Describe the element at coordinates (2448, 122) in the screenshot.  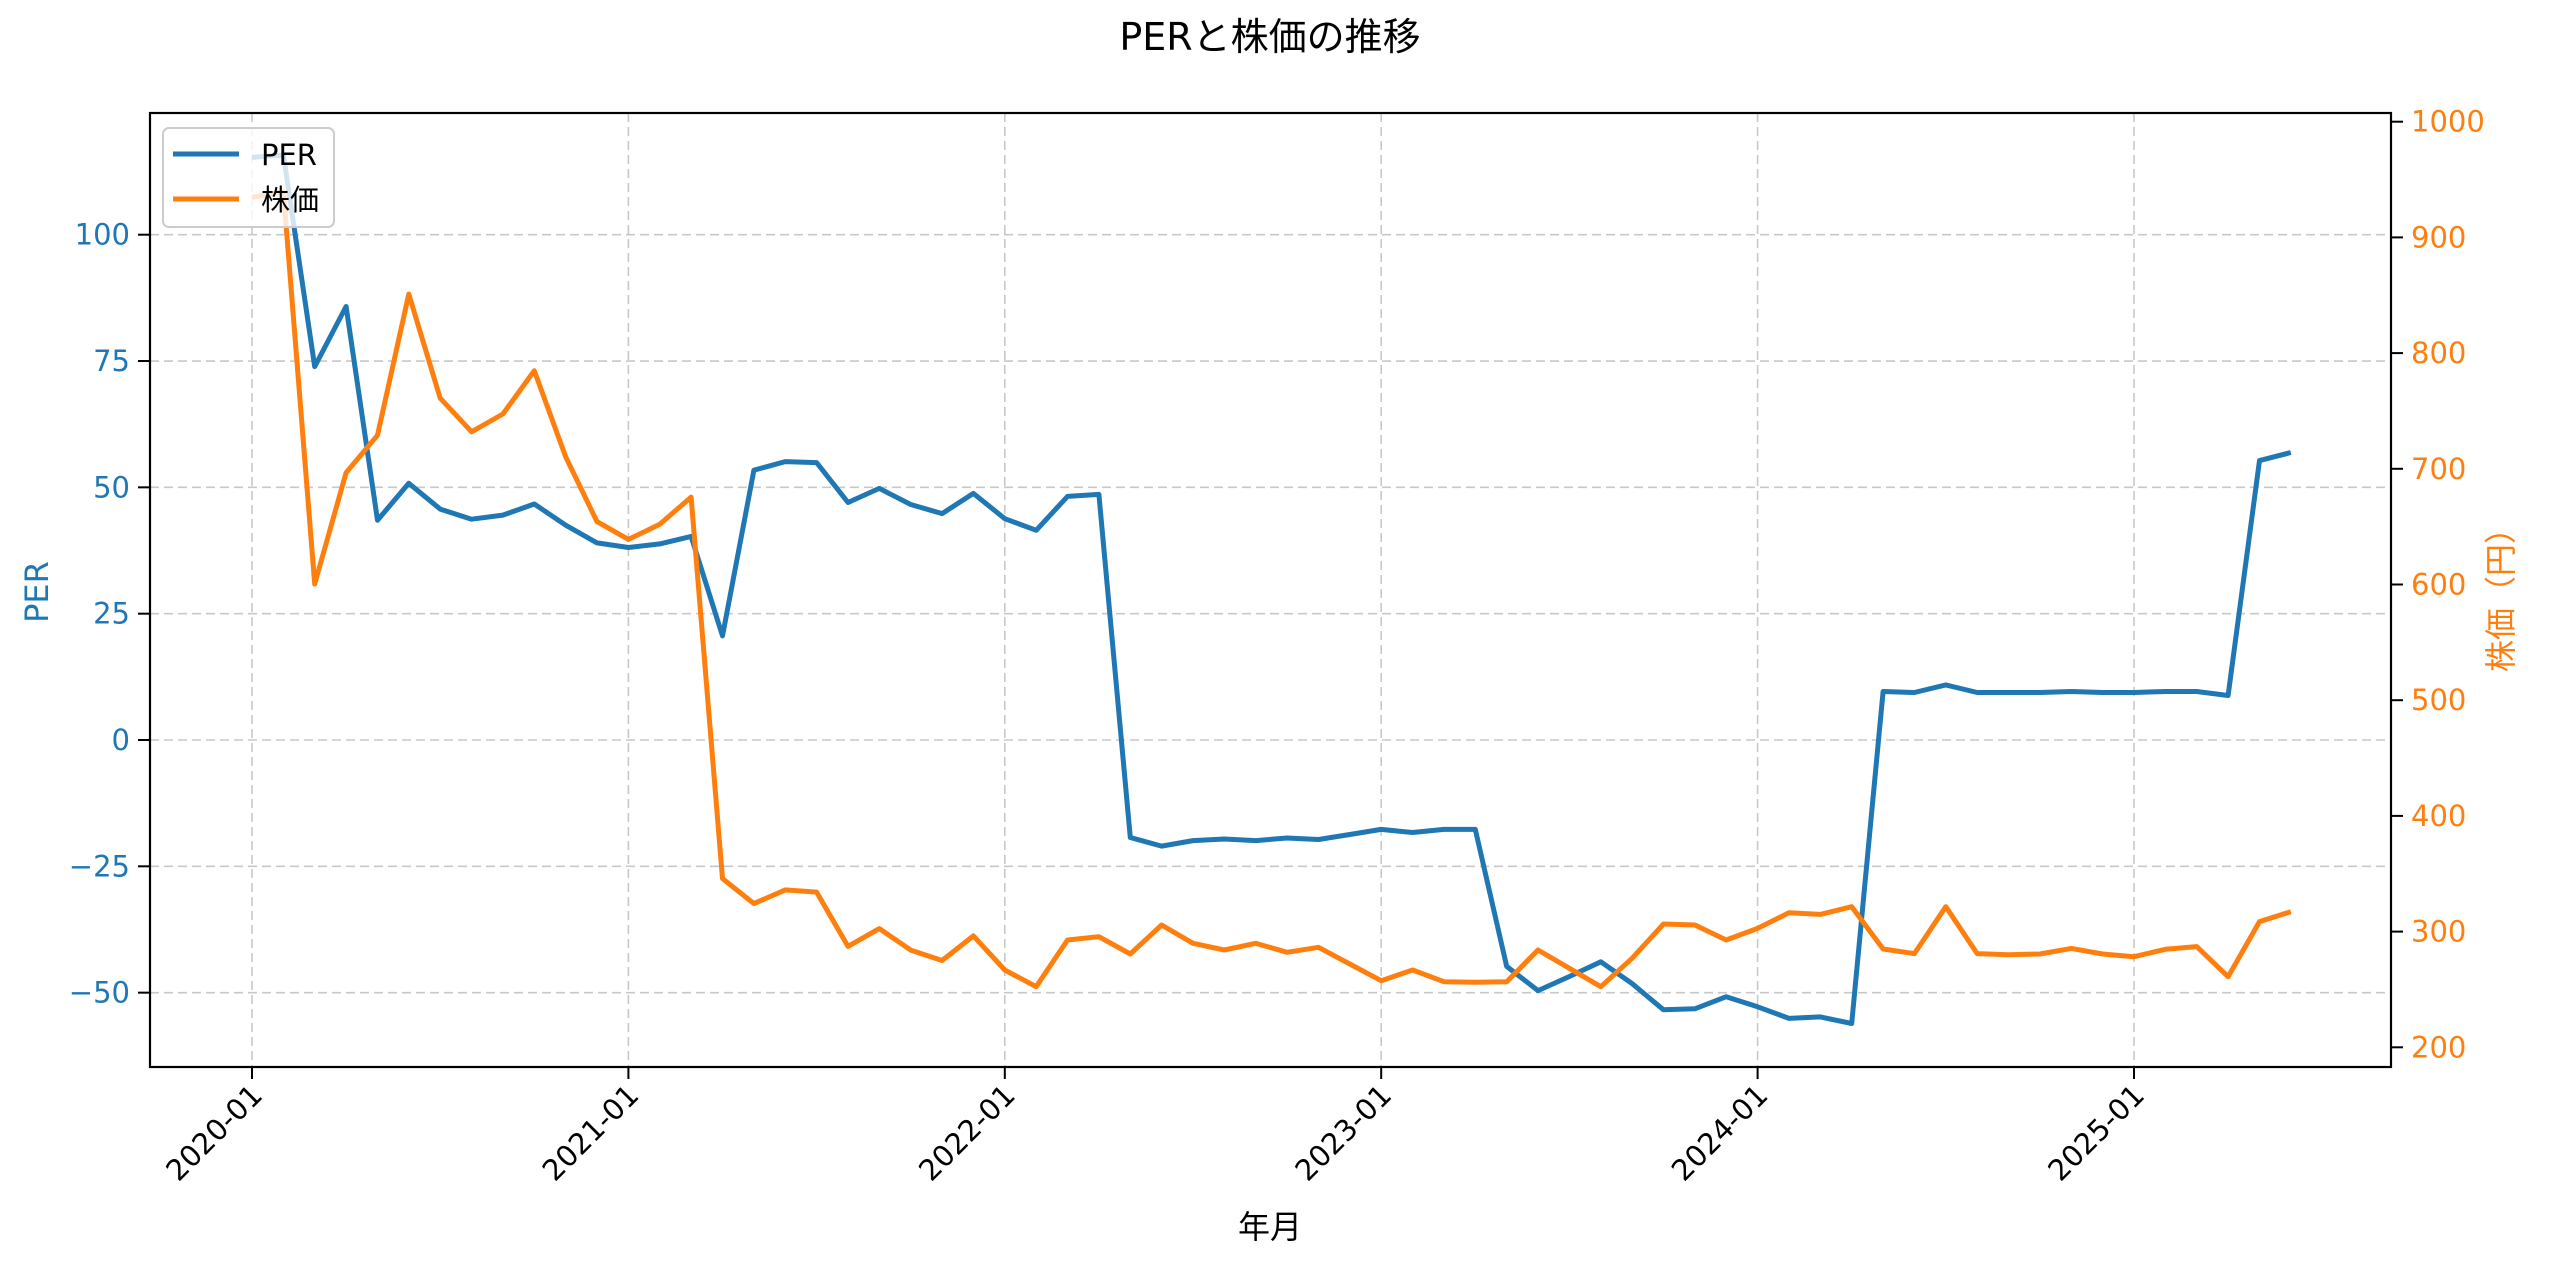
I see `right-tick-label: 1000` at that location.